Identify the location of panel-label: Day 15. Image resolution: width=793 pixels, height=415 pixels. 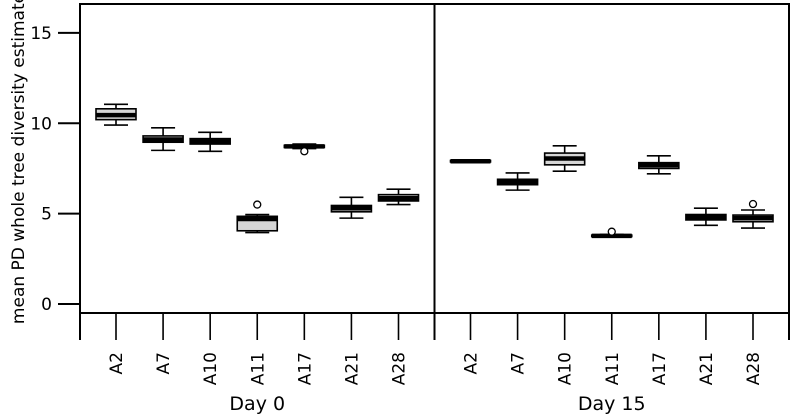
(612, 404).